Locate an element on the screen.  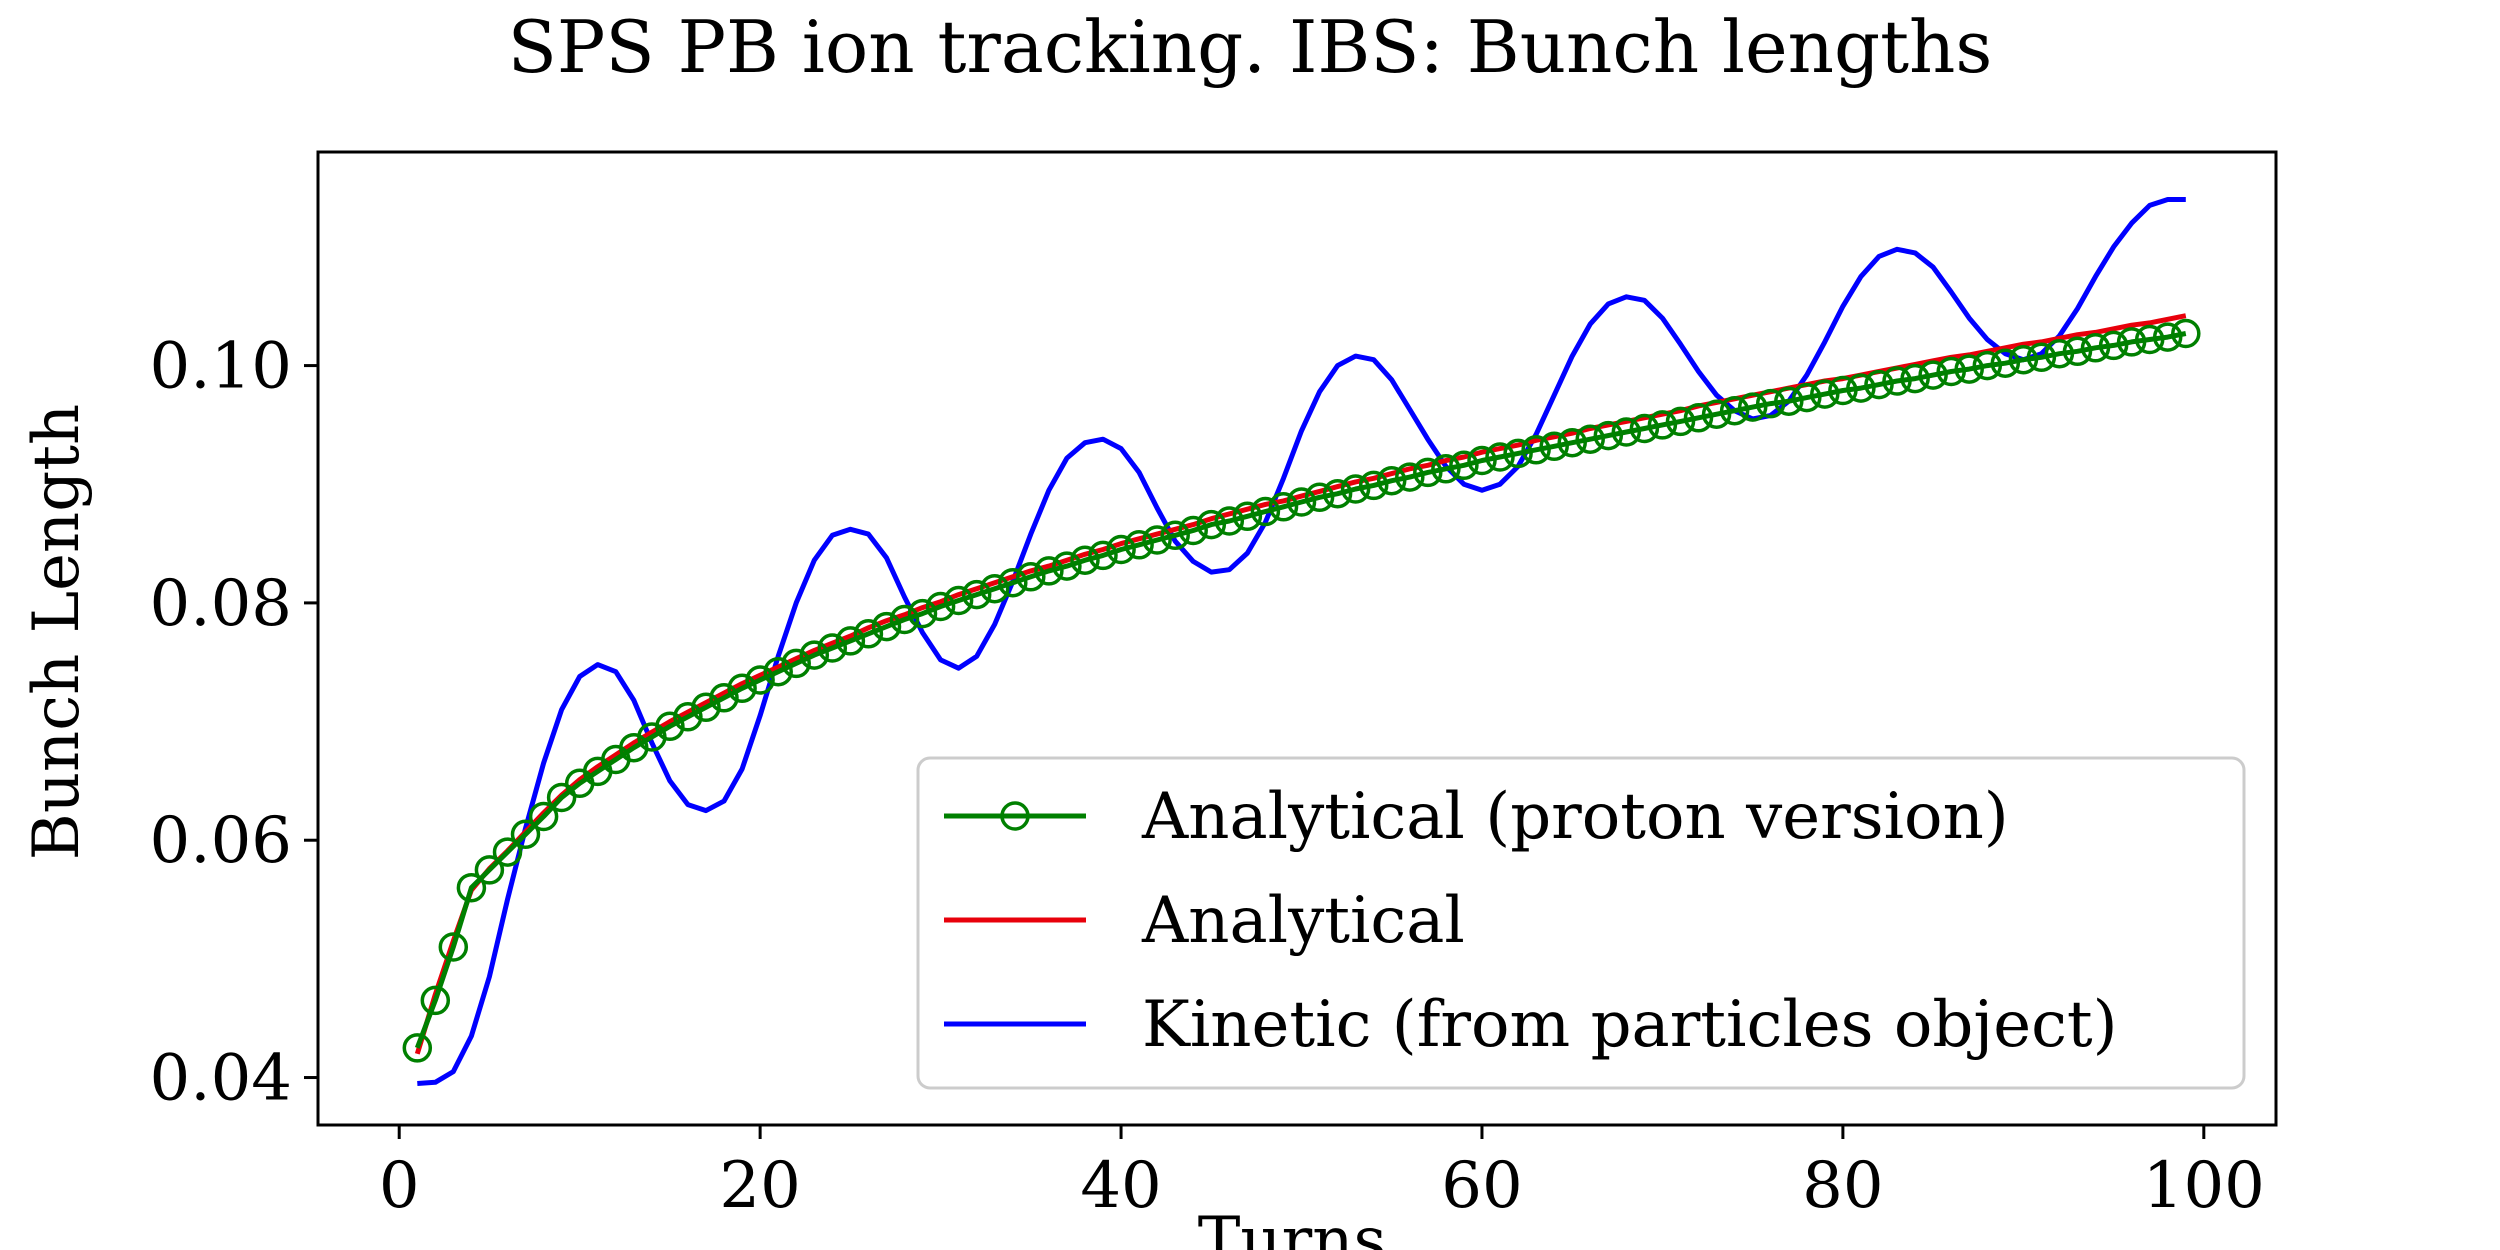
x-tick-label: 80 is located at coordinates (1842, 1186).